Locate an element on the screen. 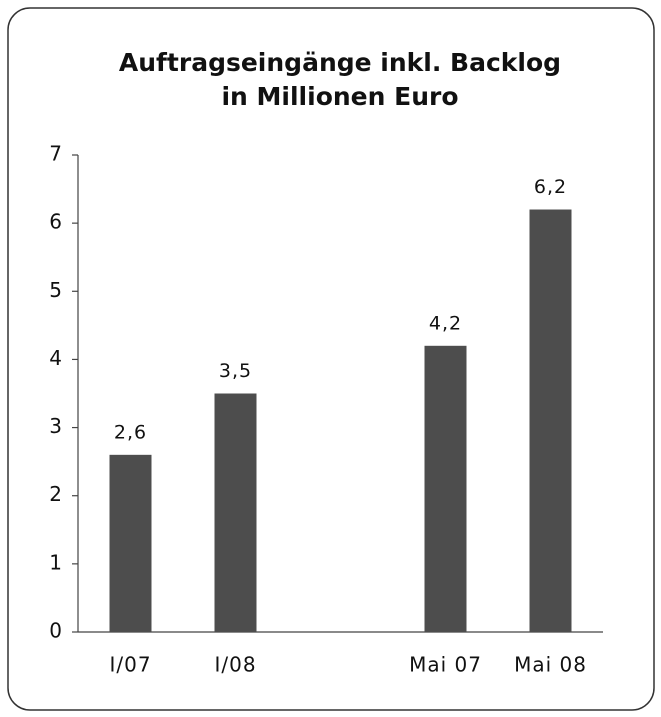  y-tick-label: 3 is located at coordinates (55, 426).